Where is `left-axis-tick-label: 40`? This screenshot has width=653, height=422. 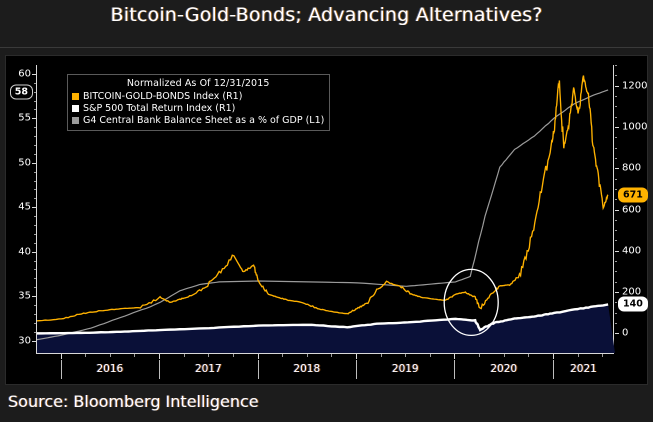 left-axis-tick-label: 40 is located at coordinates (24, 252).